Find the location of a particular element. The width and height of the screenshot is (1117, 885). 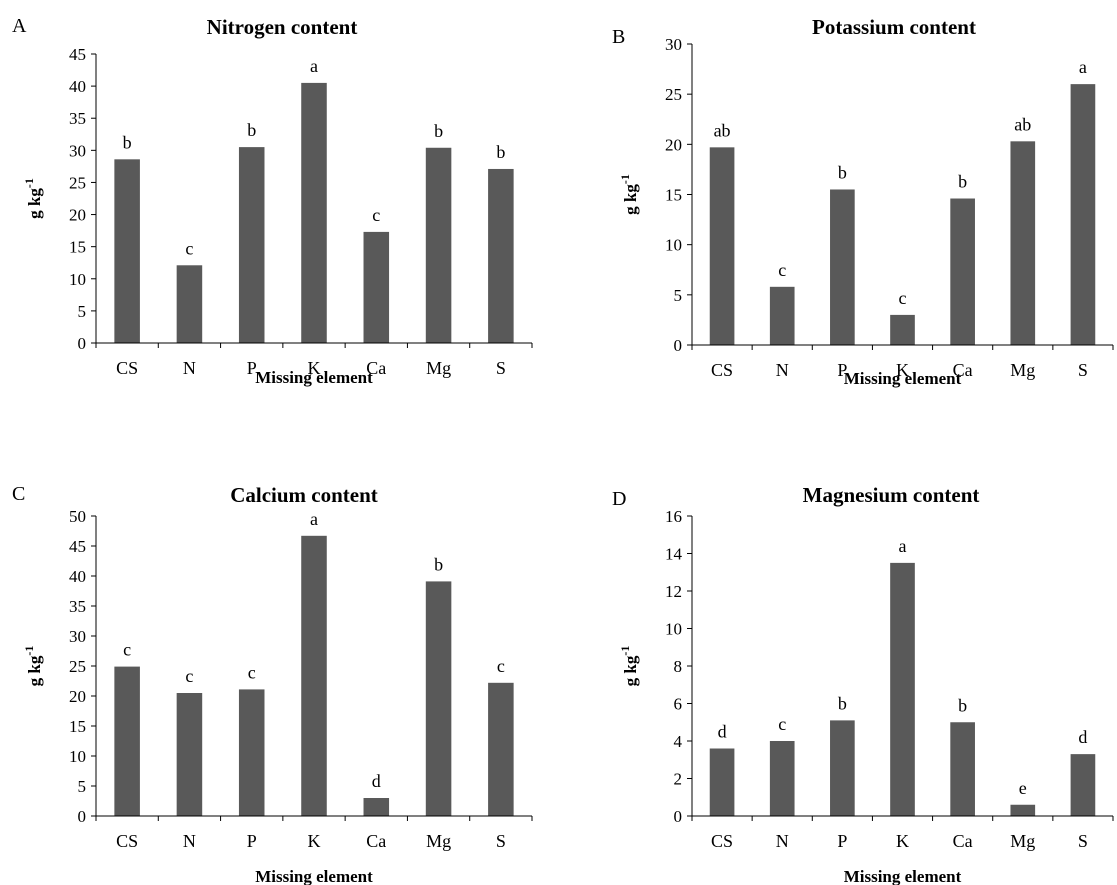

chart-a-y-tick-label: 5 is located at coordinates (82, 311).